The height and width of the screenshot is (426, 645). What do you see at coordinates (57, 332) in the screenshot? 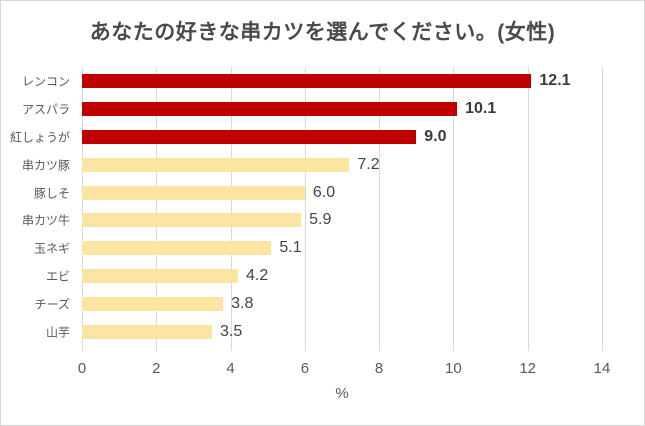
I see `category-label: 山芋` at bounding box center [57, 332].